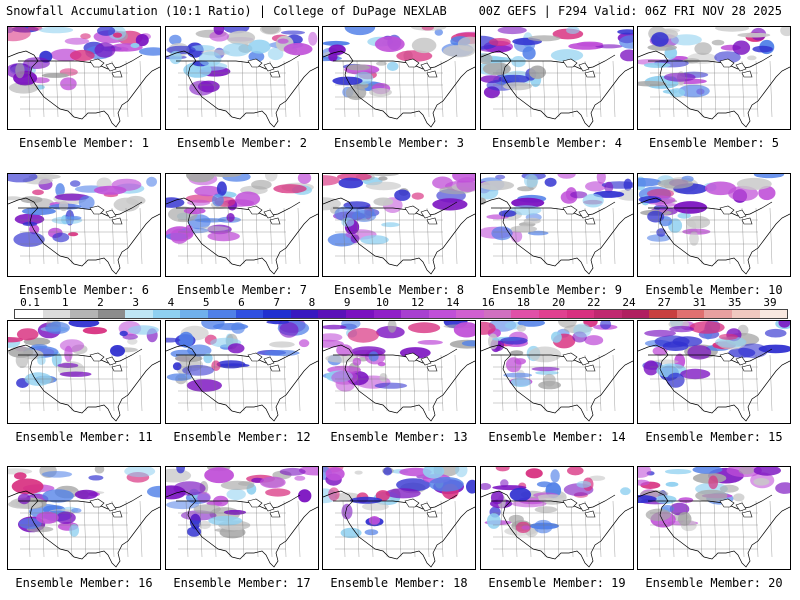 Image resolution: width=800 pixels, height=600 pixels. I want to click on ensemble-member-label: Ensemble Member: 13, so click(399, 437).